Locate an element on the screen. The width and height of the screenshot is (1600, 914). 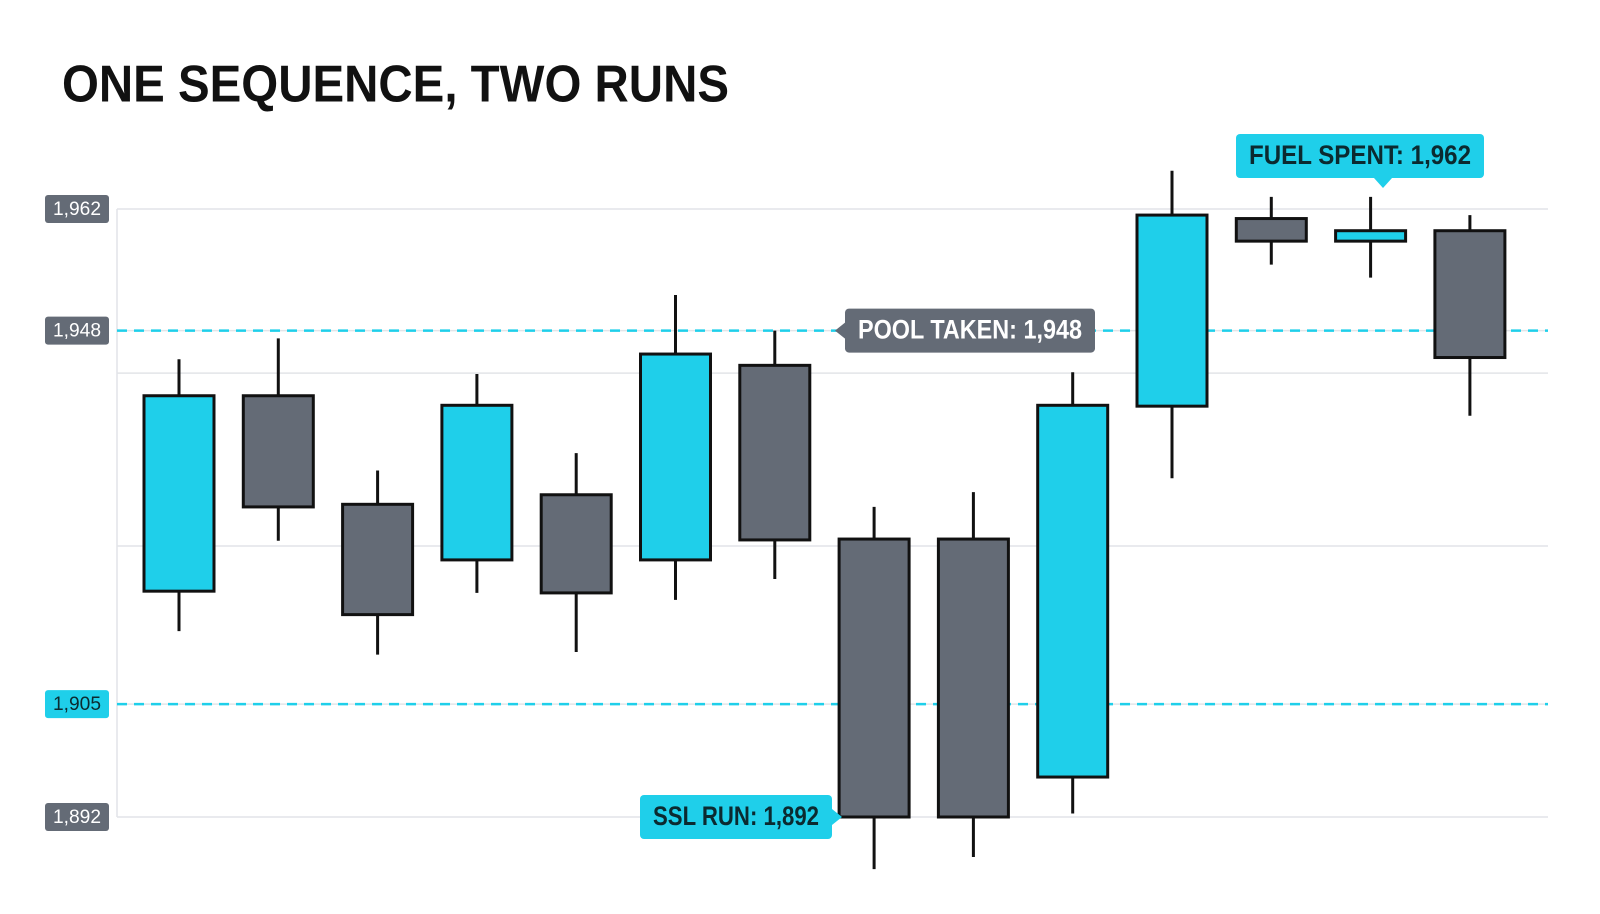
annotation-label: POOL TAKEN: 1,948 is located at coordinates (970, 330).